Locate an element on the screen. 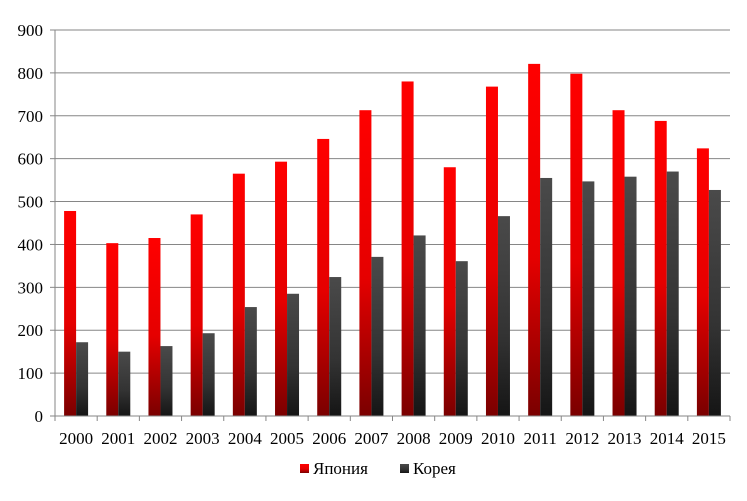 The height and width of the screenshot is (501, 747). x-tick-label-2006: 2006 is located at coordinates (329, 438).